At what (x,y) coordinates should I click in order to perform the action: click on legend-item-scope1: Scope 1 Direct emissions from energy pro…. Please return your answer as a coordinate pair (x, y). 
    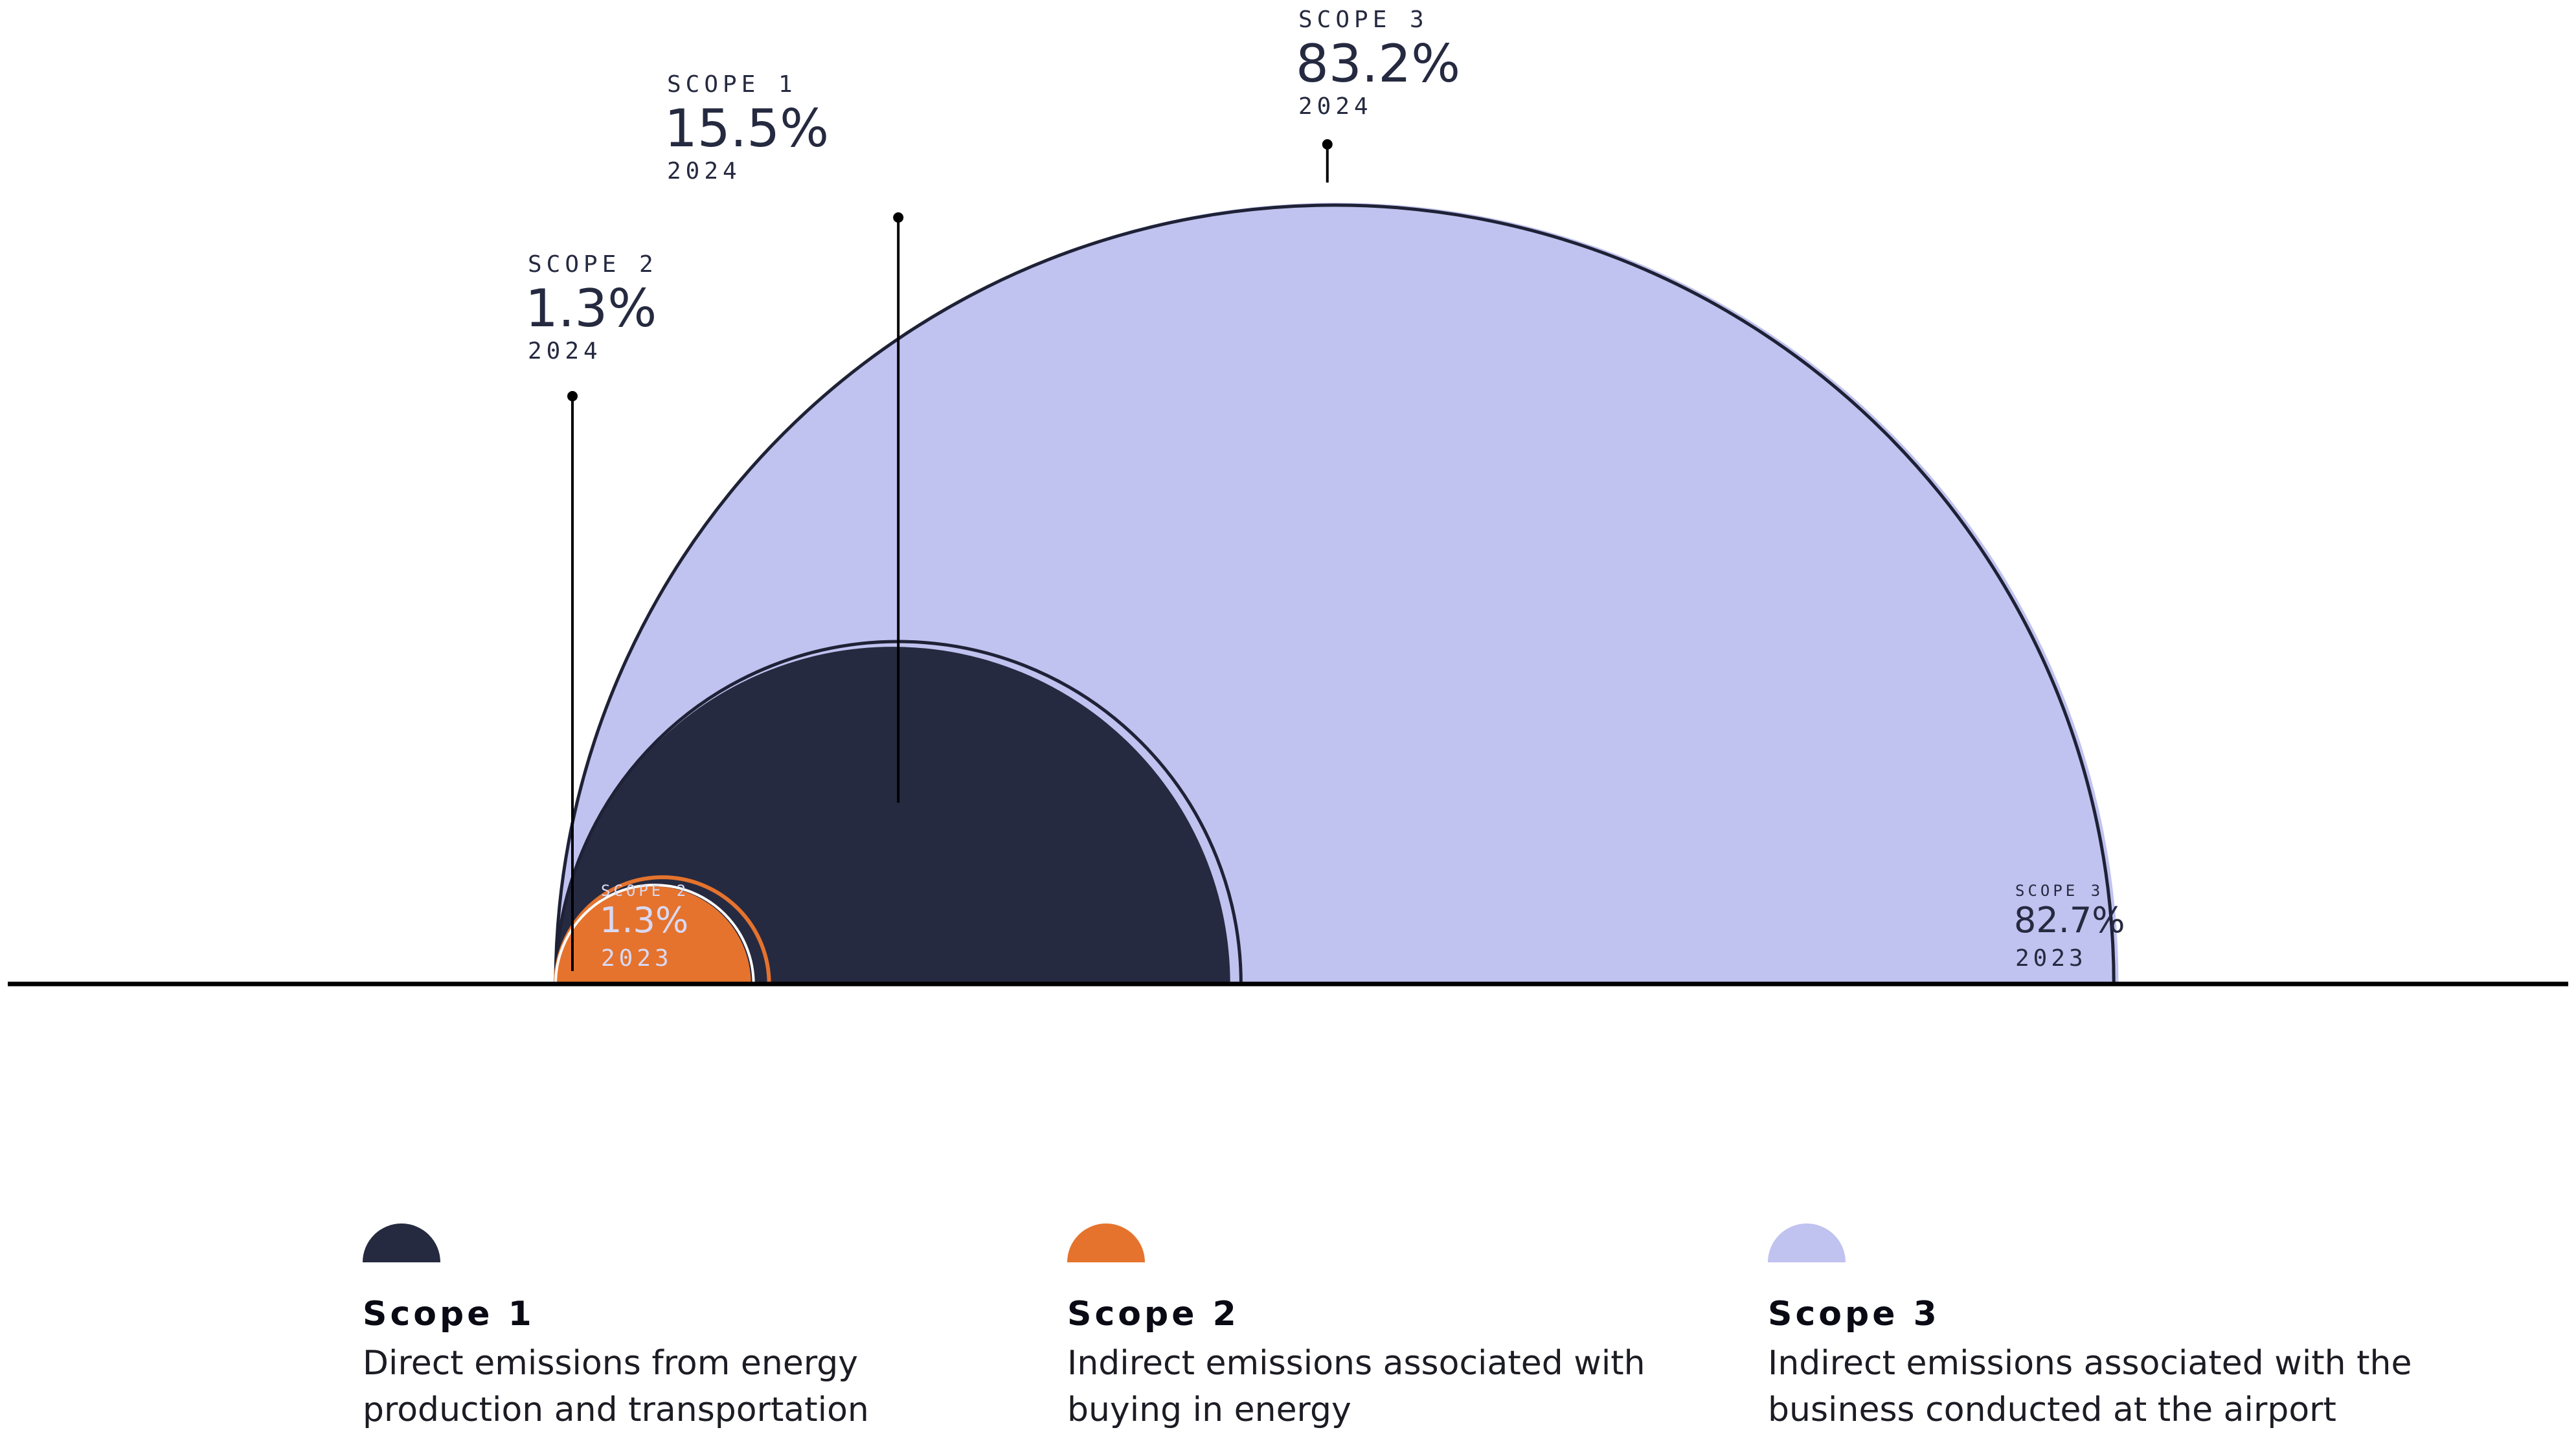
    Looking at the image, I should click on (654, 1328).